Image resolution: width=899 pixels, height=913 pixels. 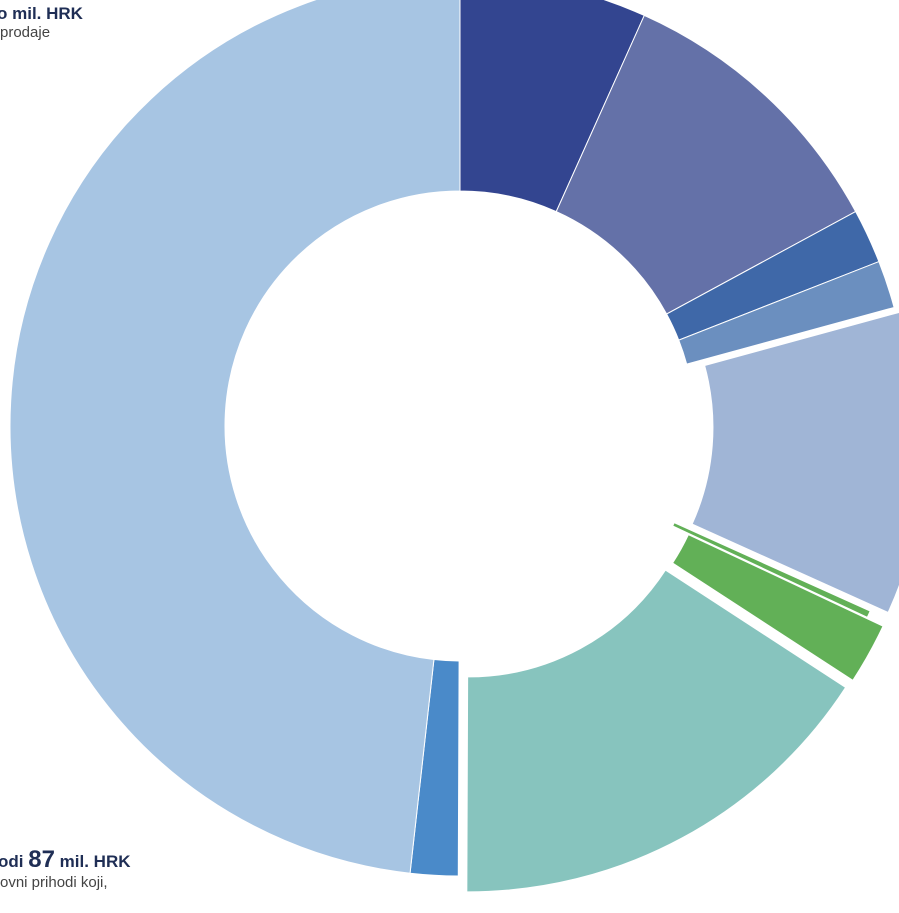 What do you see at coordinates (41, 859) in the screenshot?
I see `bottom-annotation-value: 87` at bounding box center [41, 859].